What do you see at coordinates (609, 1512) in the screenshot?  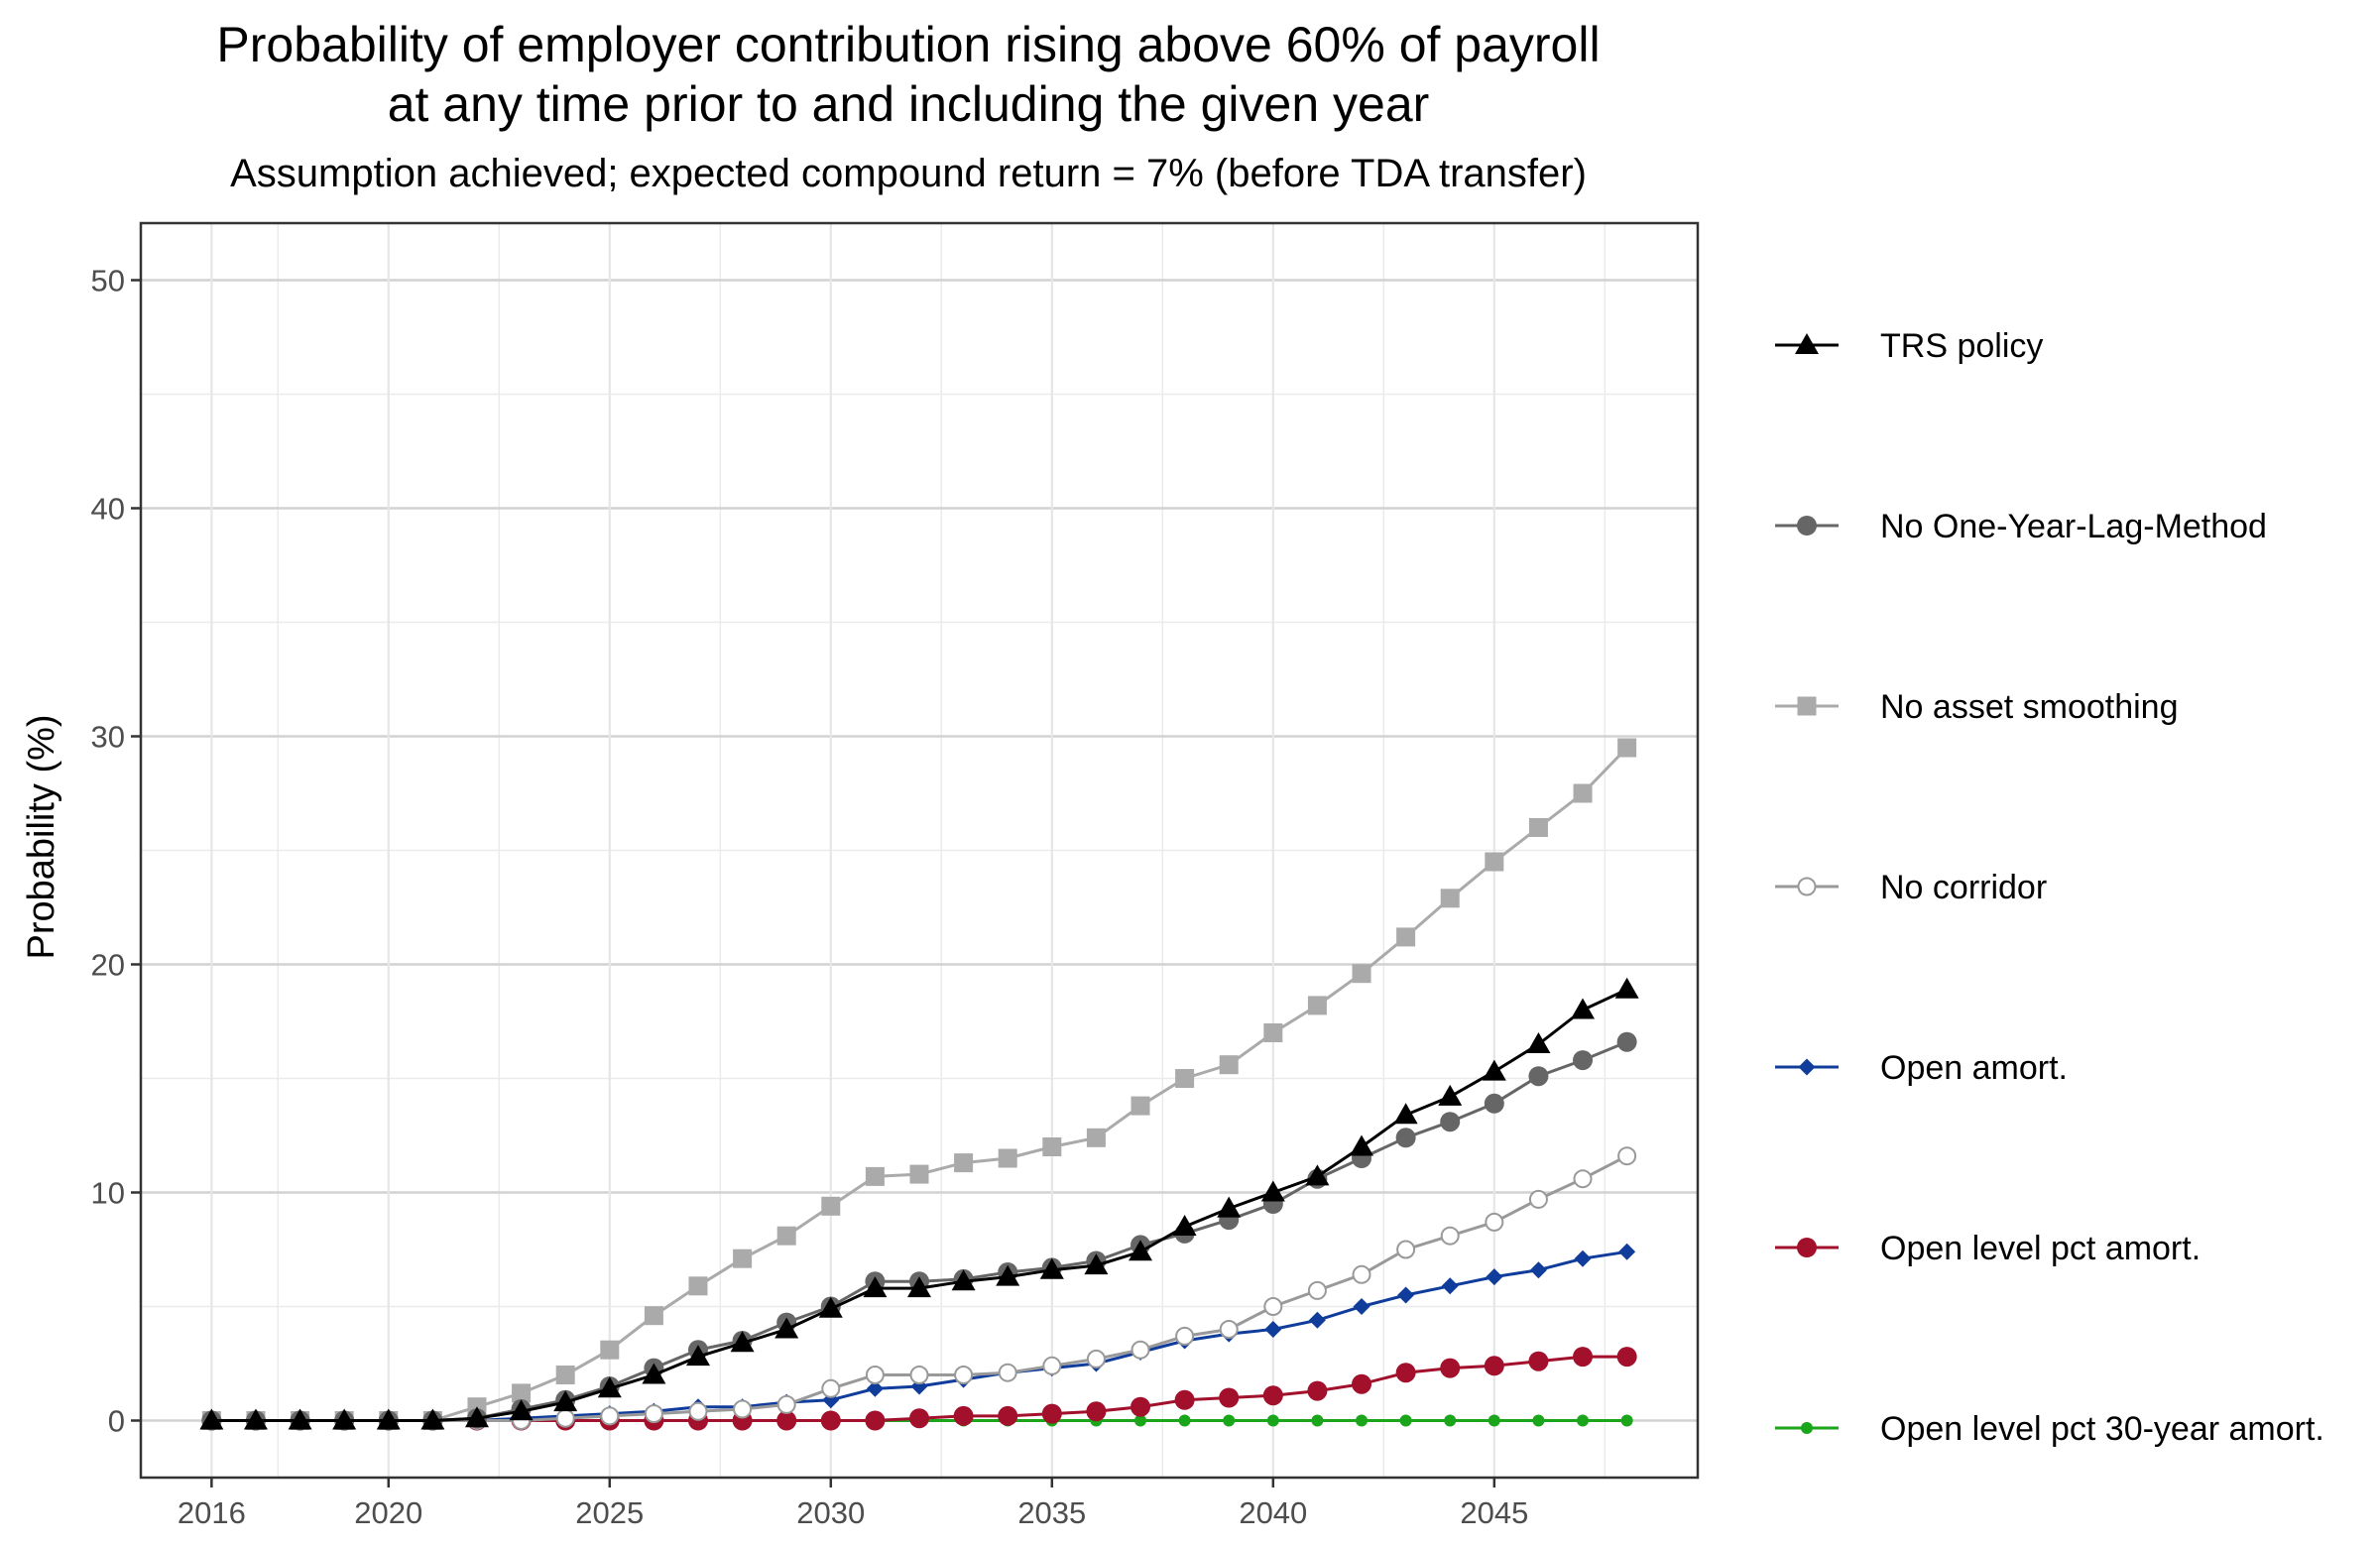 I see `x-tick-label: 2025` at bounding box center [609, 1512].